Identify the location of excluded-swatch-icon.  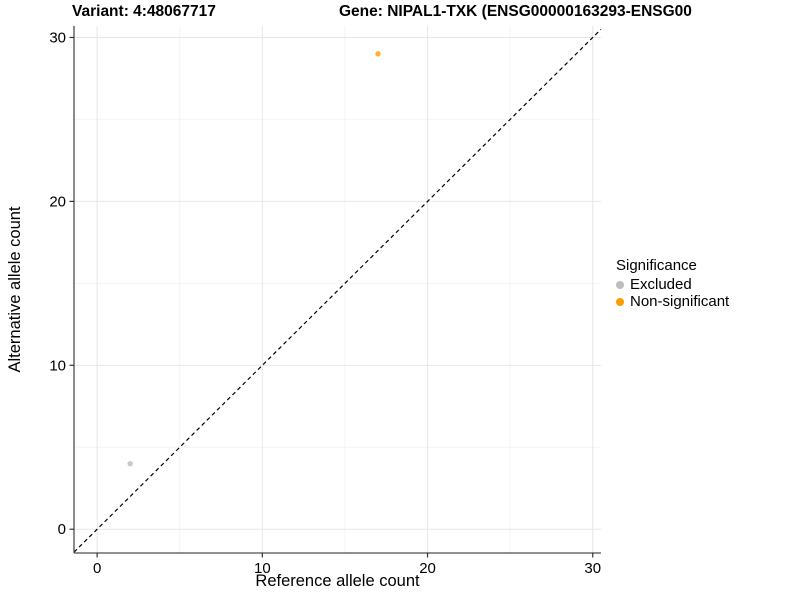
(620, 285).